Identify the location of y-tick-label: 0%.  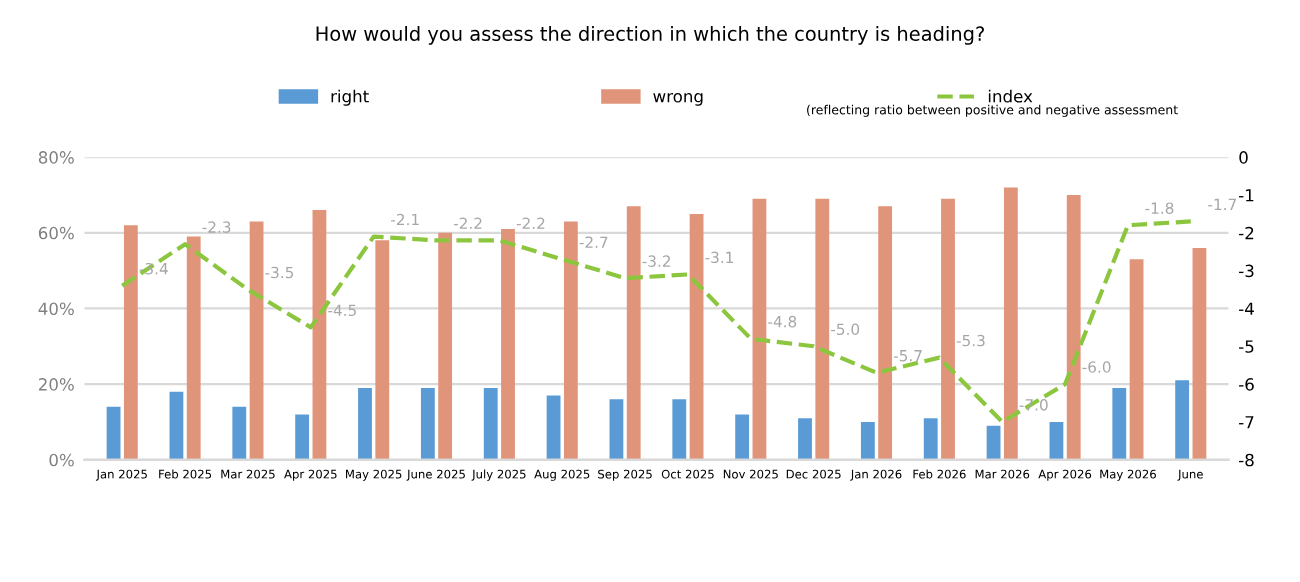
(61, 460).